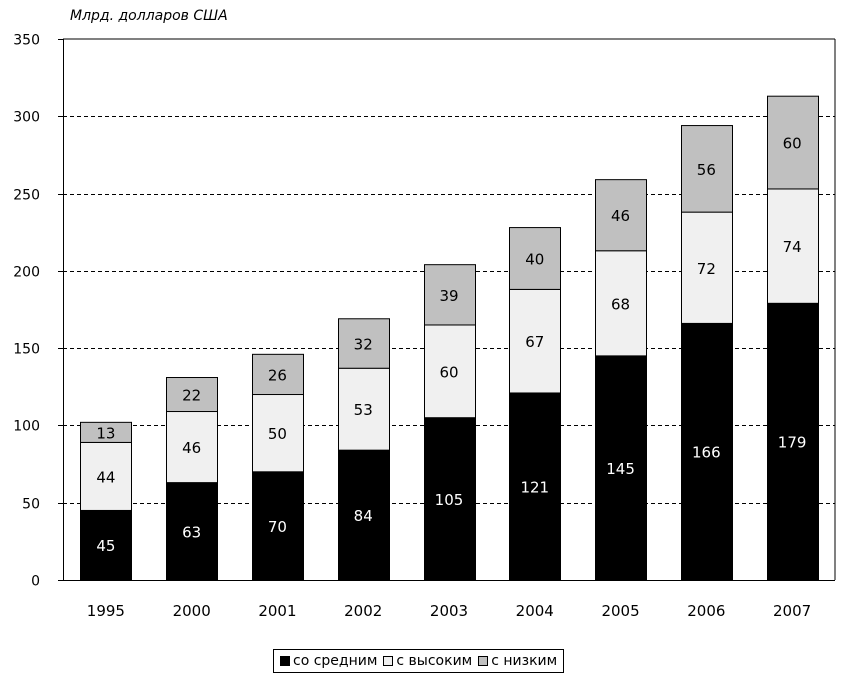 The width and height of the screenshot is (842, 676). Describe the element at coordinates (35, 582) in the screenshot. I see `y-tick-label: 0` at that location.